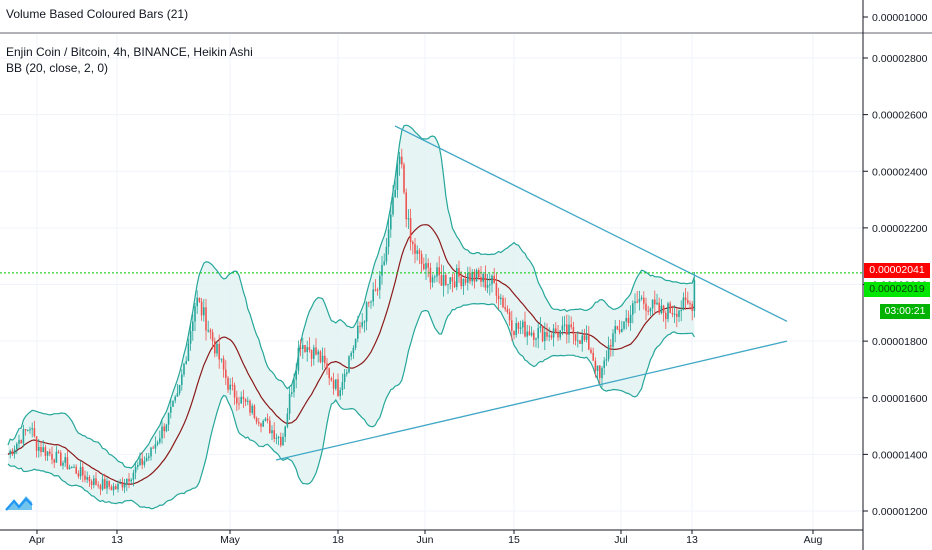  What do you see at coordinates (19, 502) in the screenshot?
I see `tradingview-logo-icon` at bounding box center [19, 502].